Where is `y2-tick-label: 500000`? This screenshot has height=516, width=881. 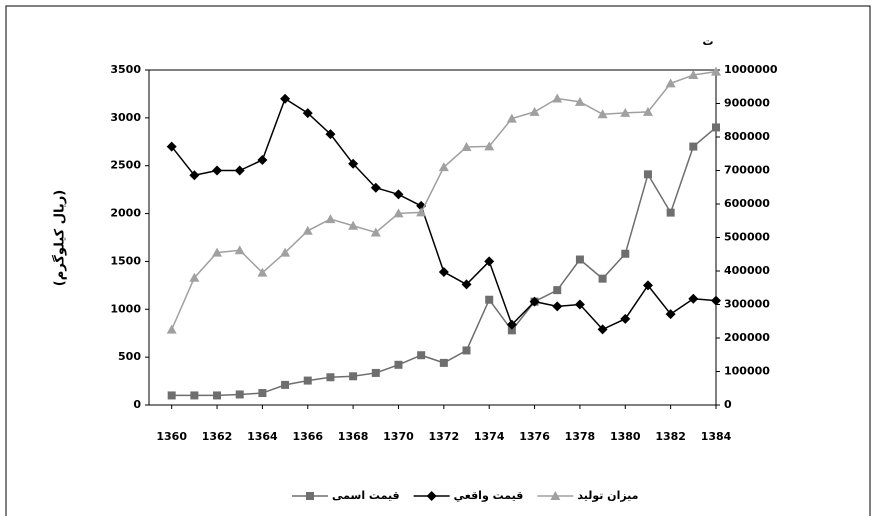 y2-tick-label: 500000 is located at coordinates (747, 237).